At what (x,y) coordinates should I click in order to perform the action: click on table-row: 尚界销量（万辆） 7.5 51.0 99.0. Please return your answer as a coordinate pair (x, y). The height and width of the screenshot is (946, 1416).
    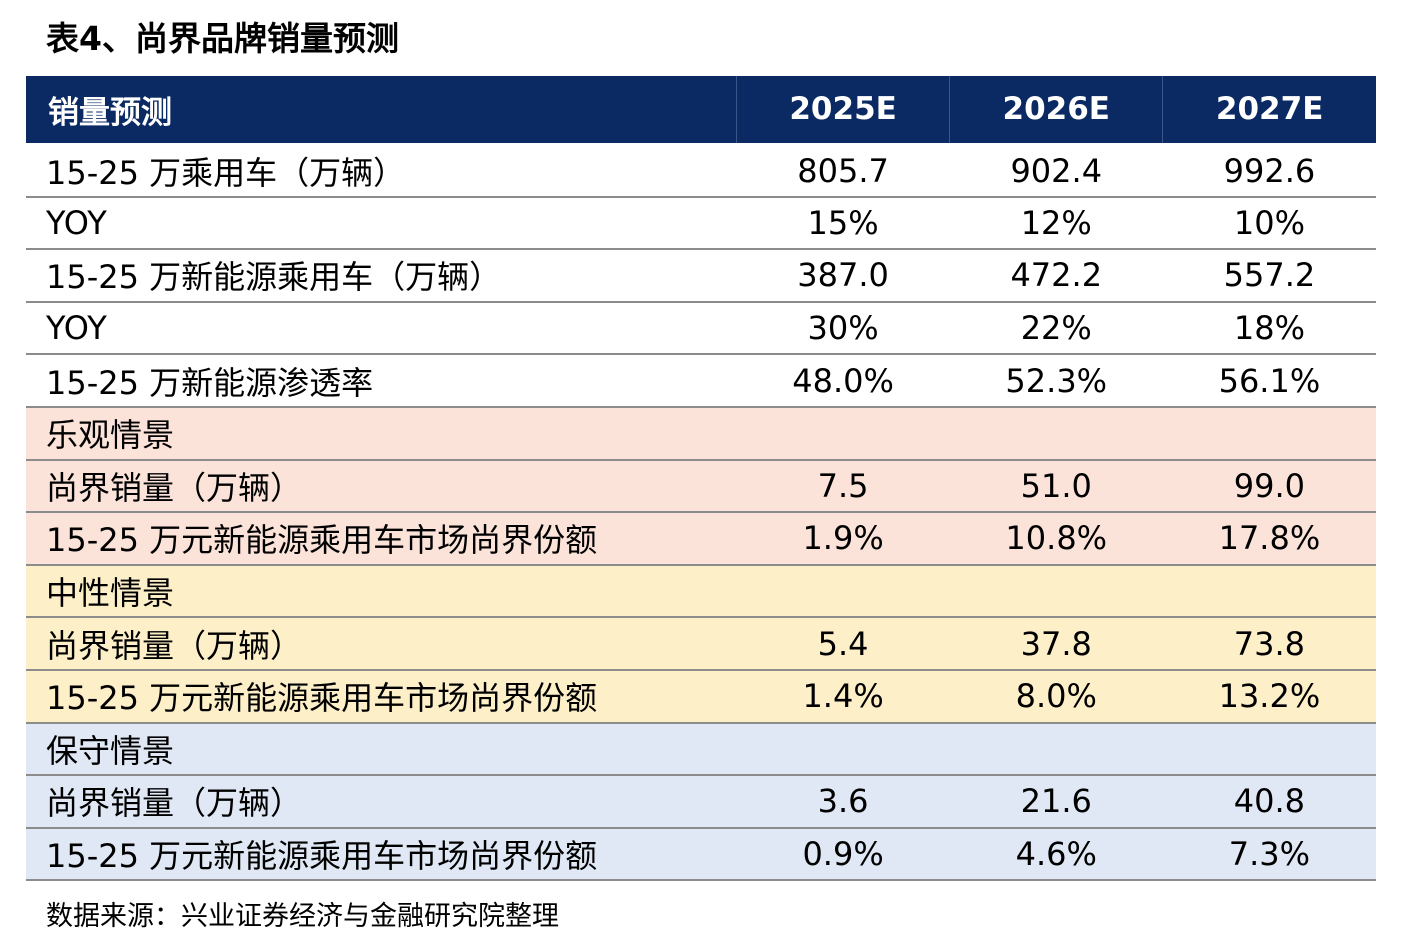
    Looking at the image, I should click on (701, 486).